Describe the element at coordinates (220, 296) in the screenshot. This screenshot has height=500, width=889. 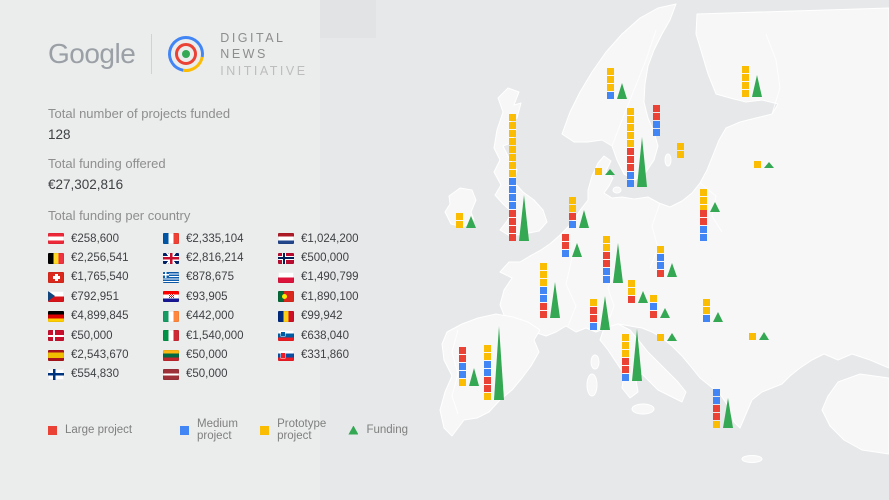
I see `country-funding-row: €93,905` at that location.